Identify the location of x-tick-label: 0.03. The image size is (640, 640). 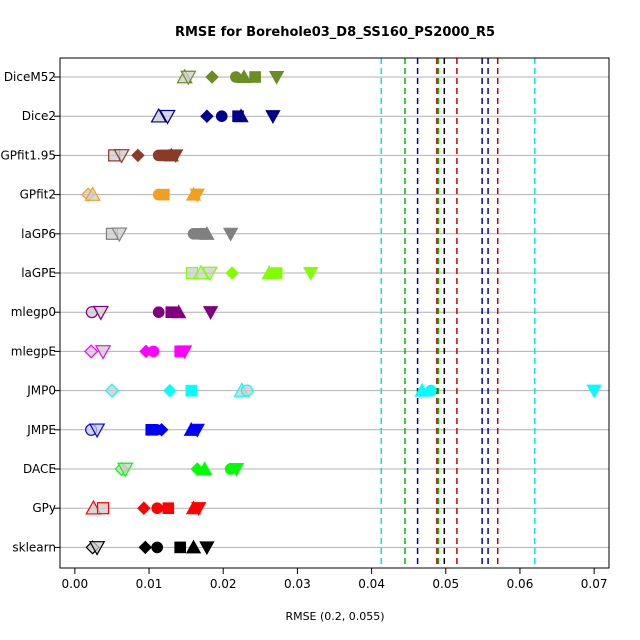
(297, 584).